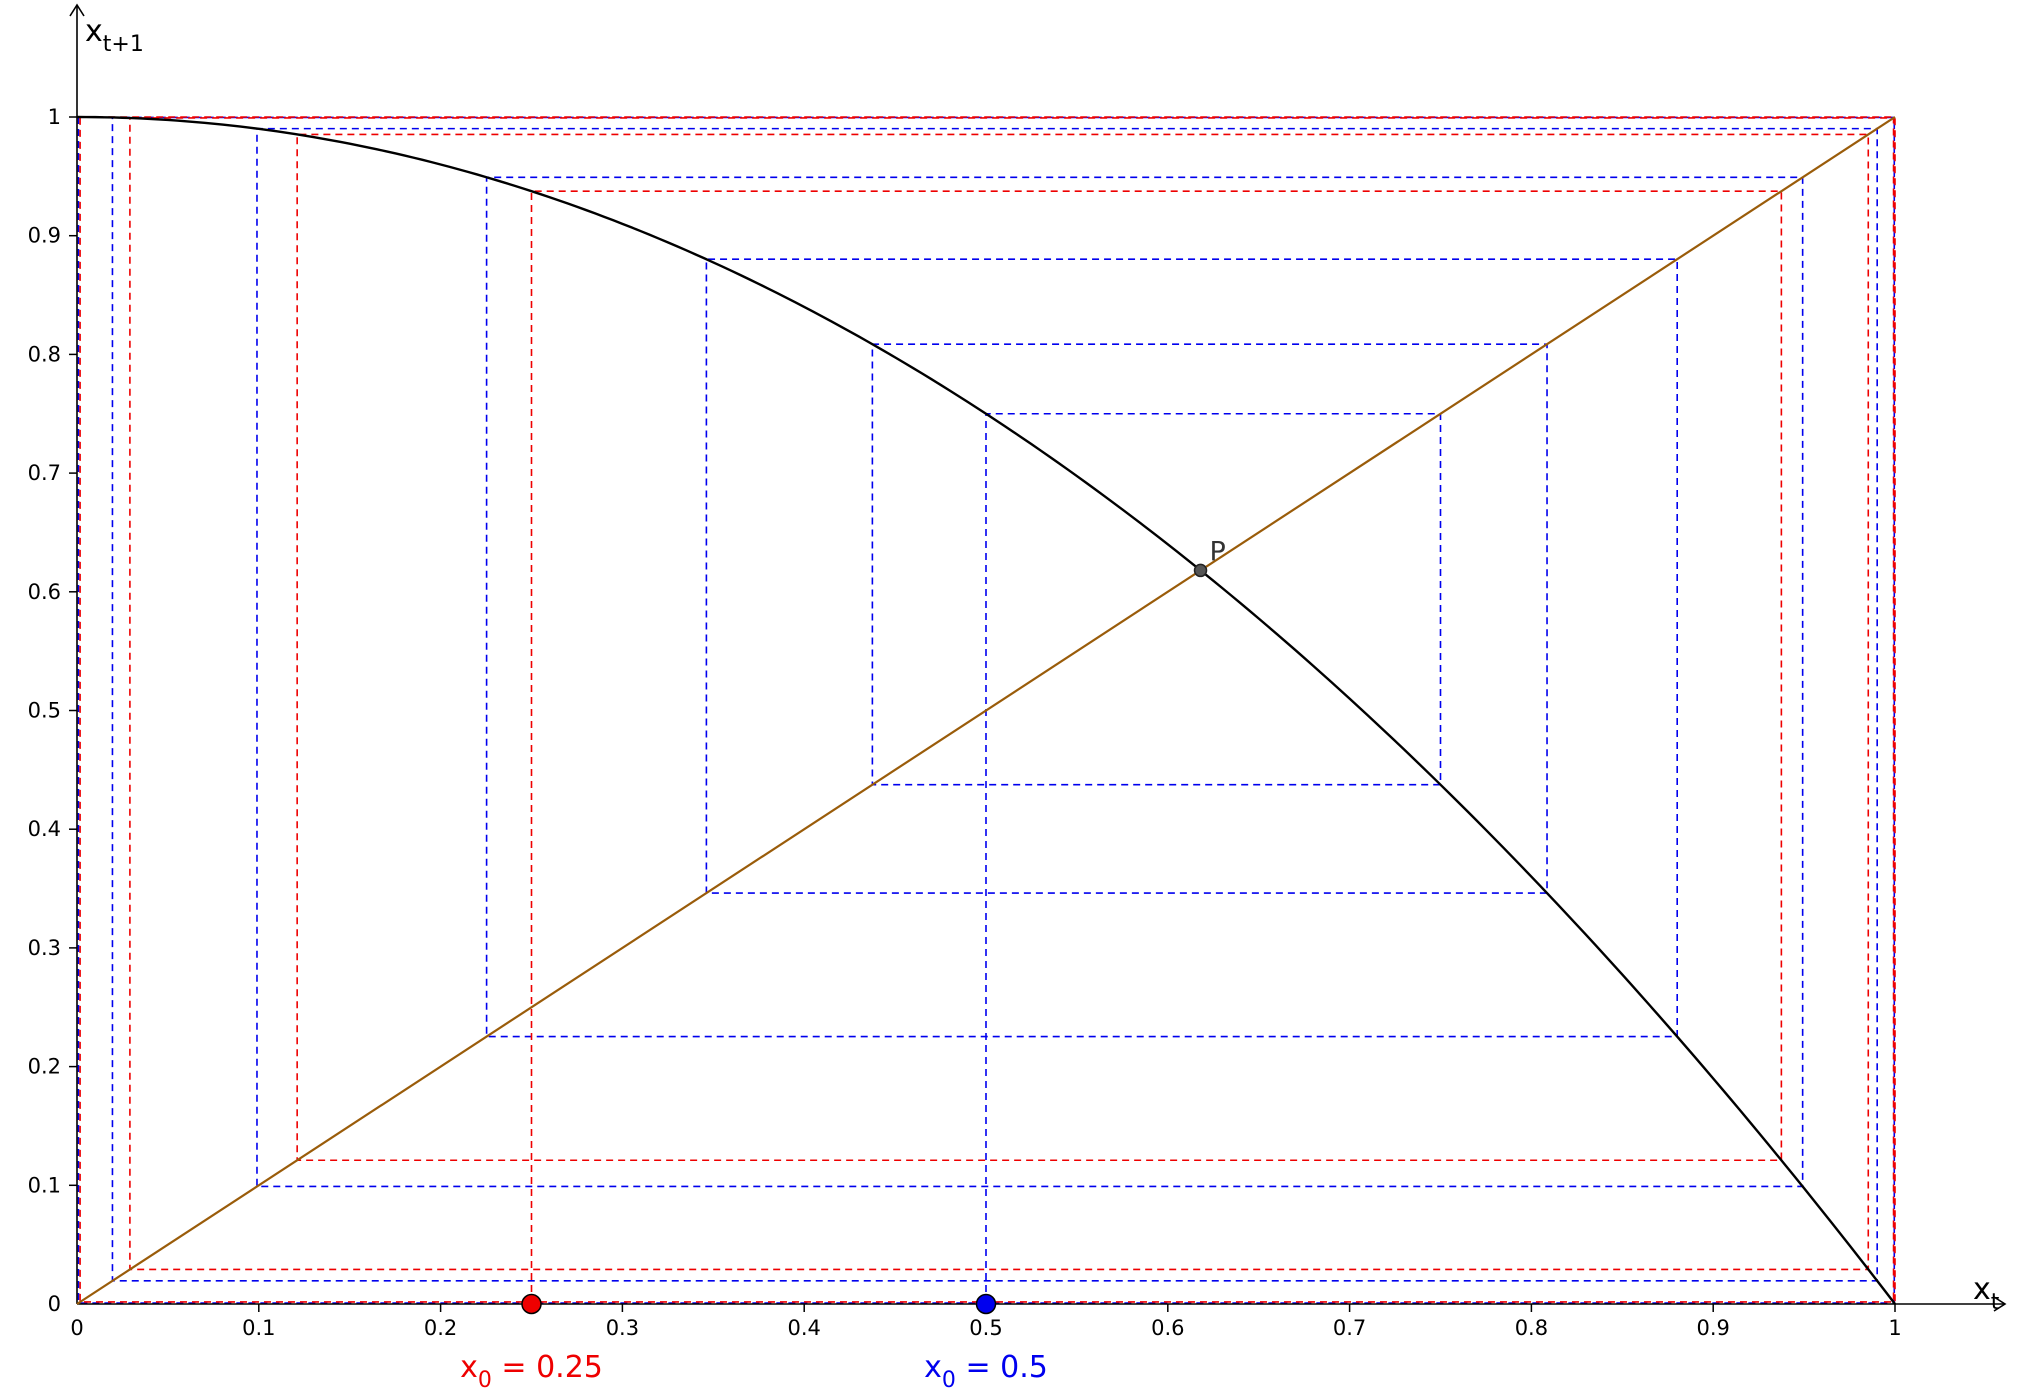 The height and width of the screenshot is (1396, 2042). I want to click on x-tick-label: 0.4, so click(803, 1328).